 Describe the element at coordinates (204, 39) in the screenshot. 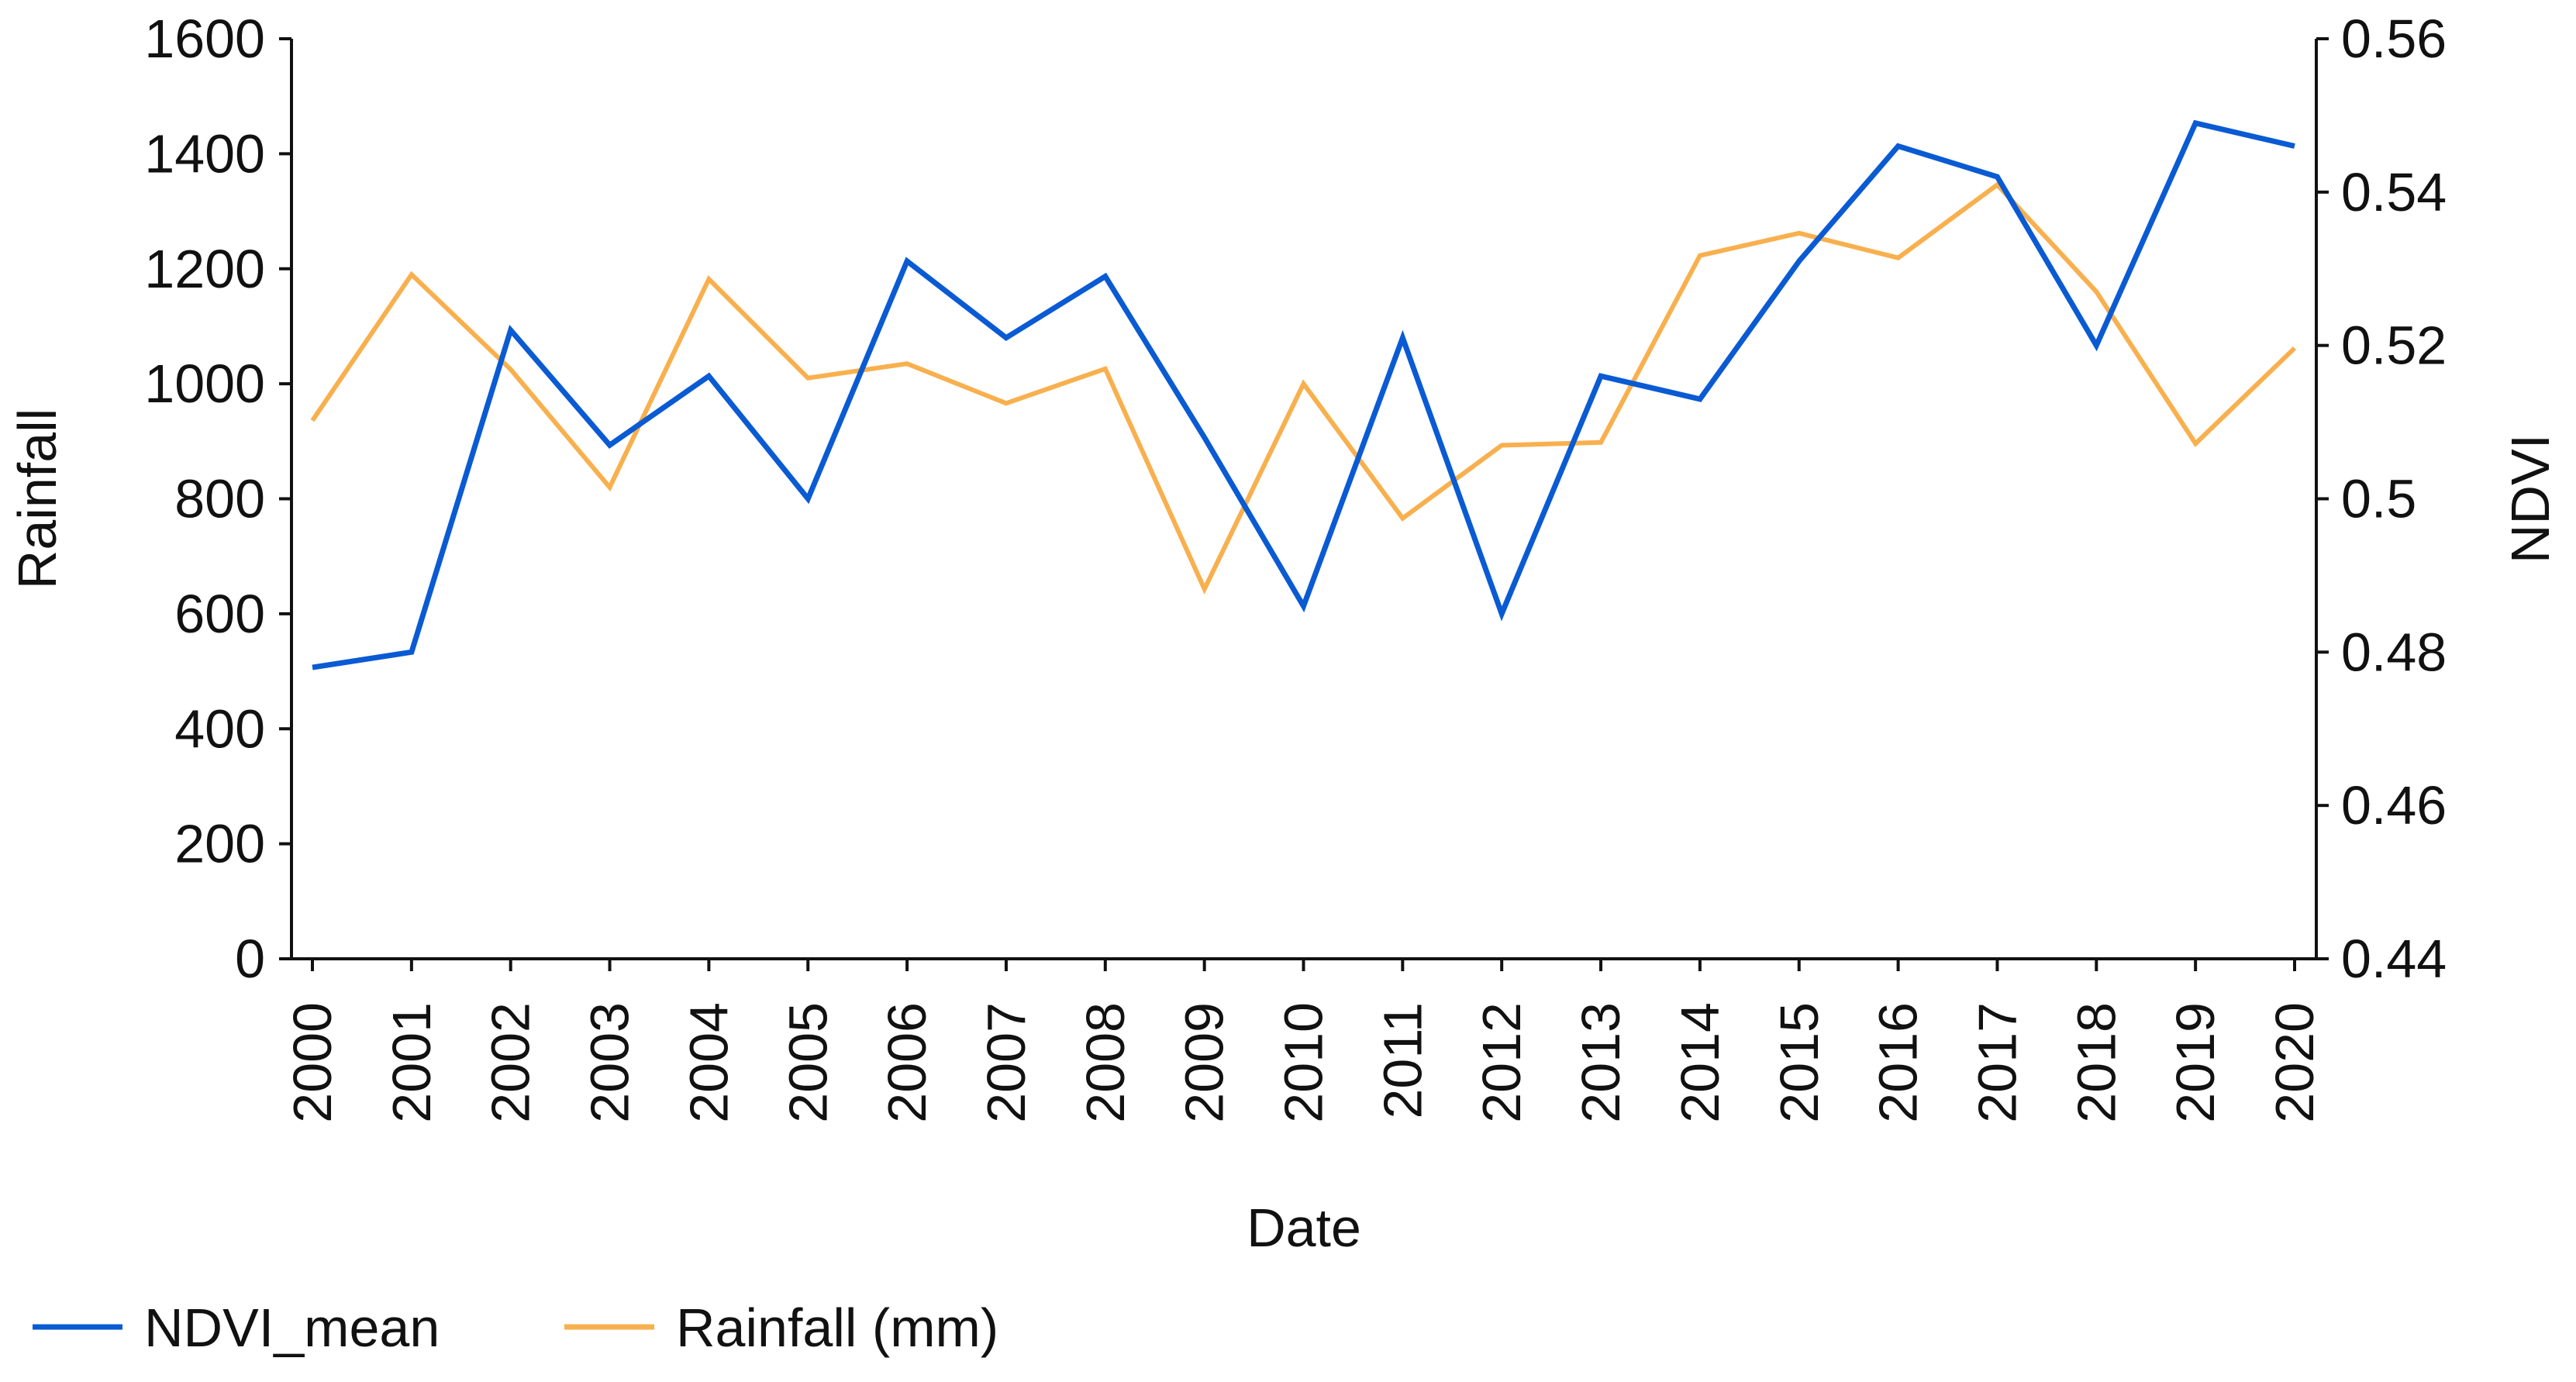

I see `left-y-tick-label: 1600` at that location.